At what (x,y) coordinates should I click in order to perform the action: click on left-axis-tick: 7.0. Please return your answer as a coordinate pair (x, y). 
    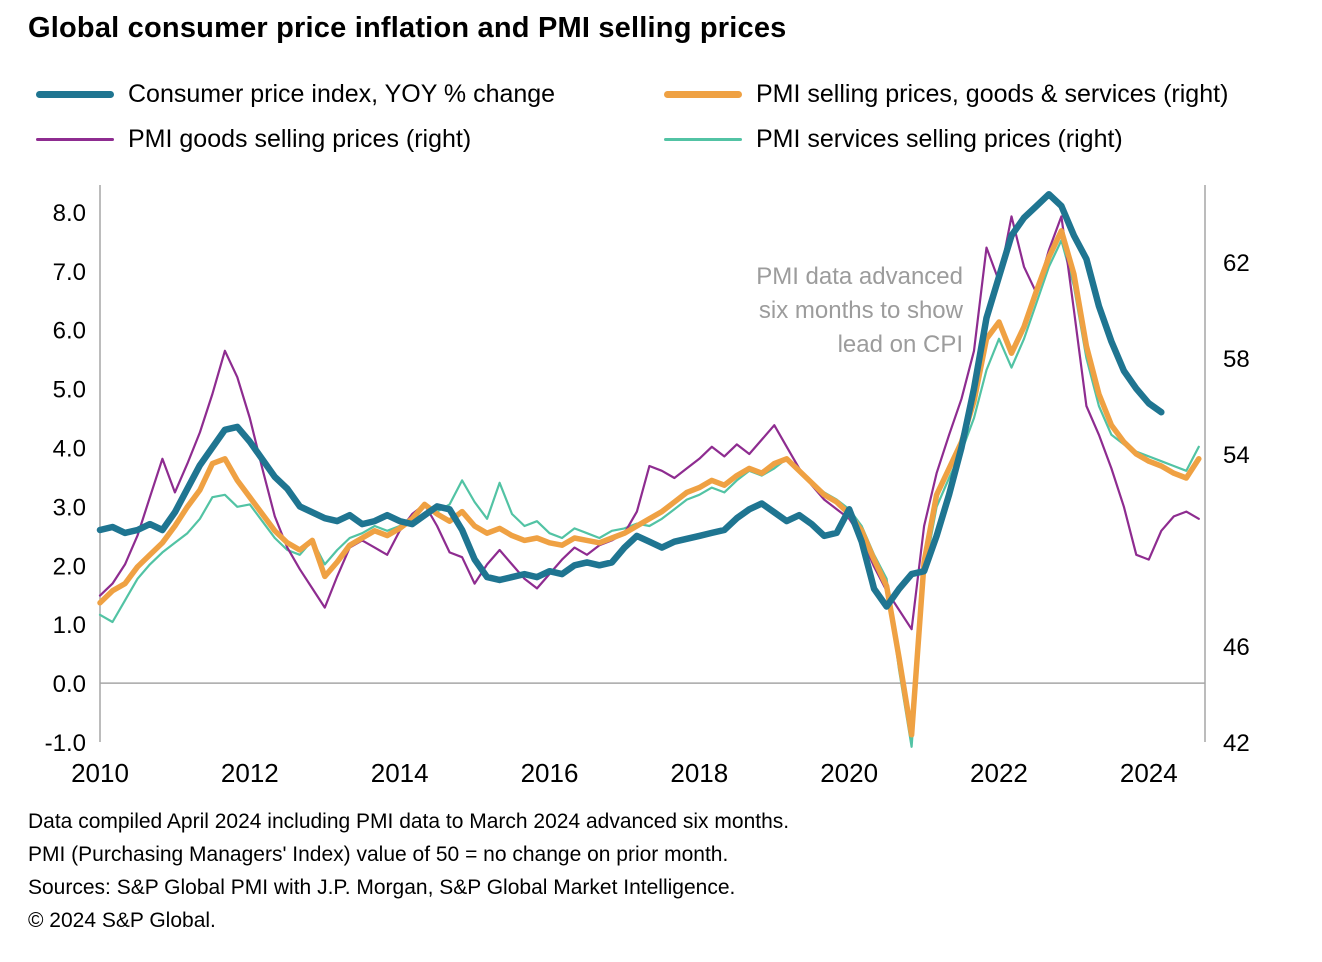
    Looking at the image, I should click on (69, 272).